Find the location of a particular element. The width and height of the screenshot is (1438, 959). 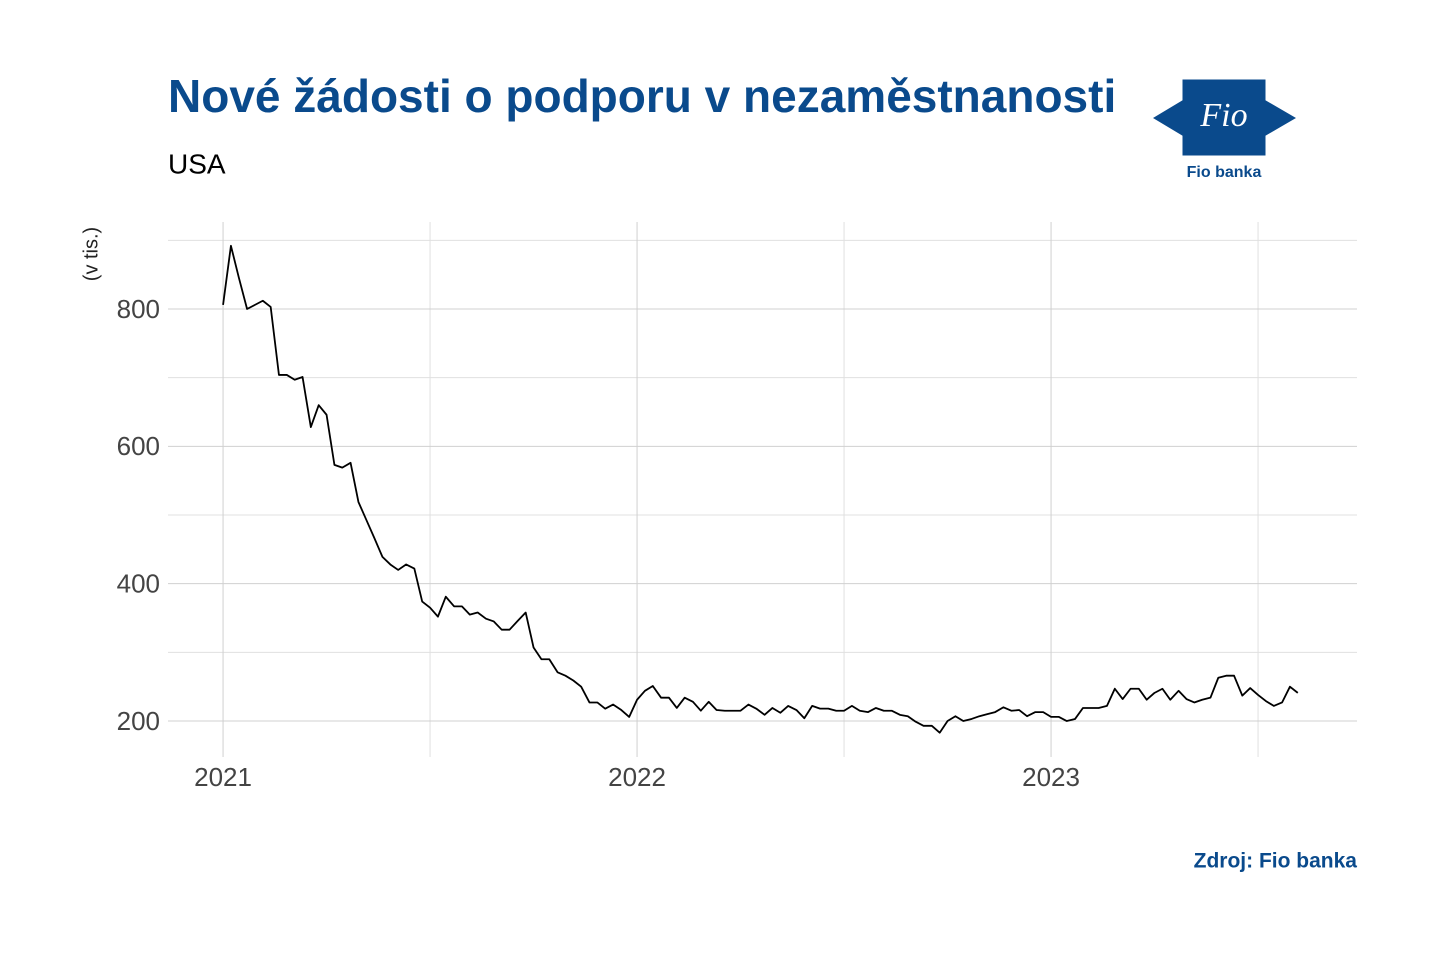

x-tick-label: 2023 is located at coordinates (1051, 777).